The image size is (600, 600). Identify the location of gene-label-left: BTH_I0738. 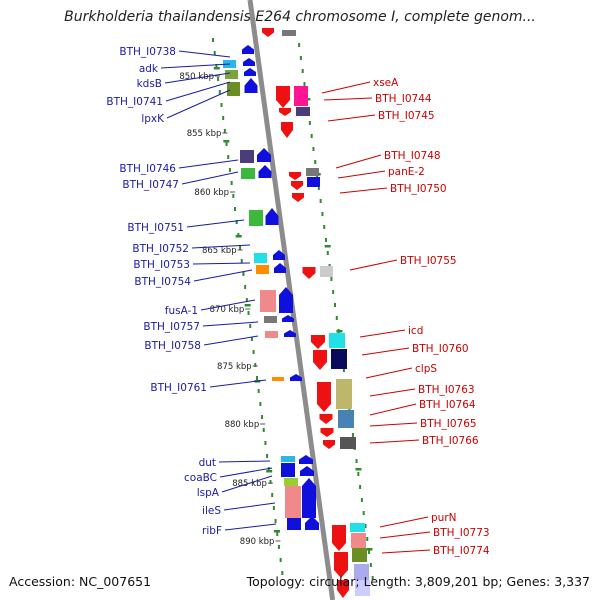
(147, 52).